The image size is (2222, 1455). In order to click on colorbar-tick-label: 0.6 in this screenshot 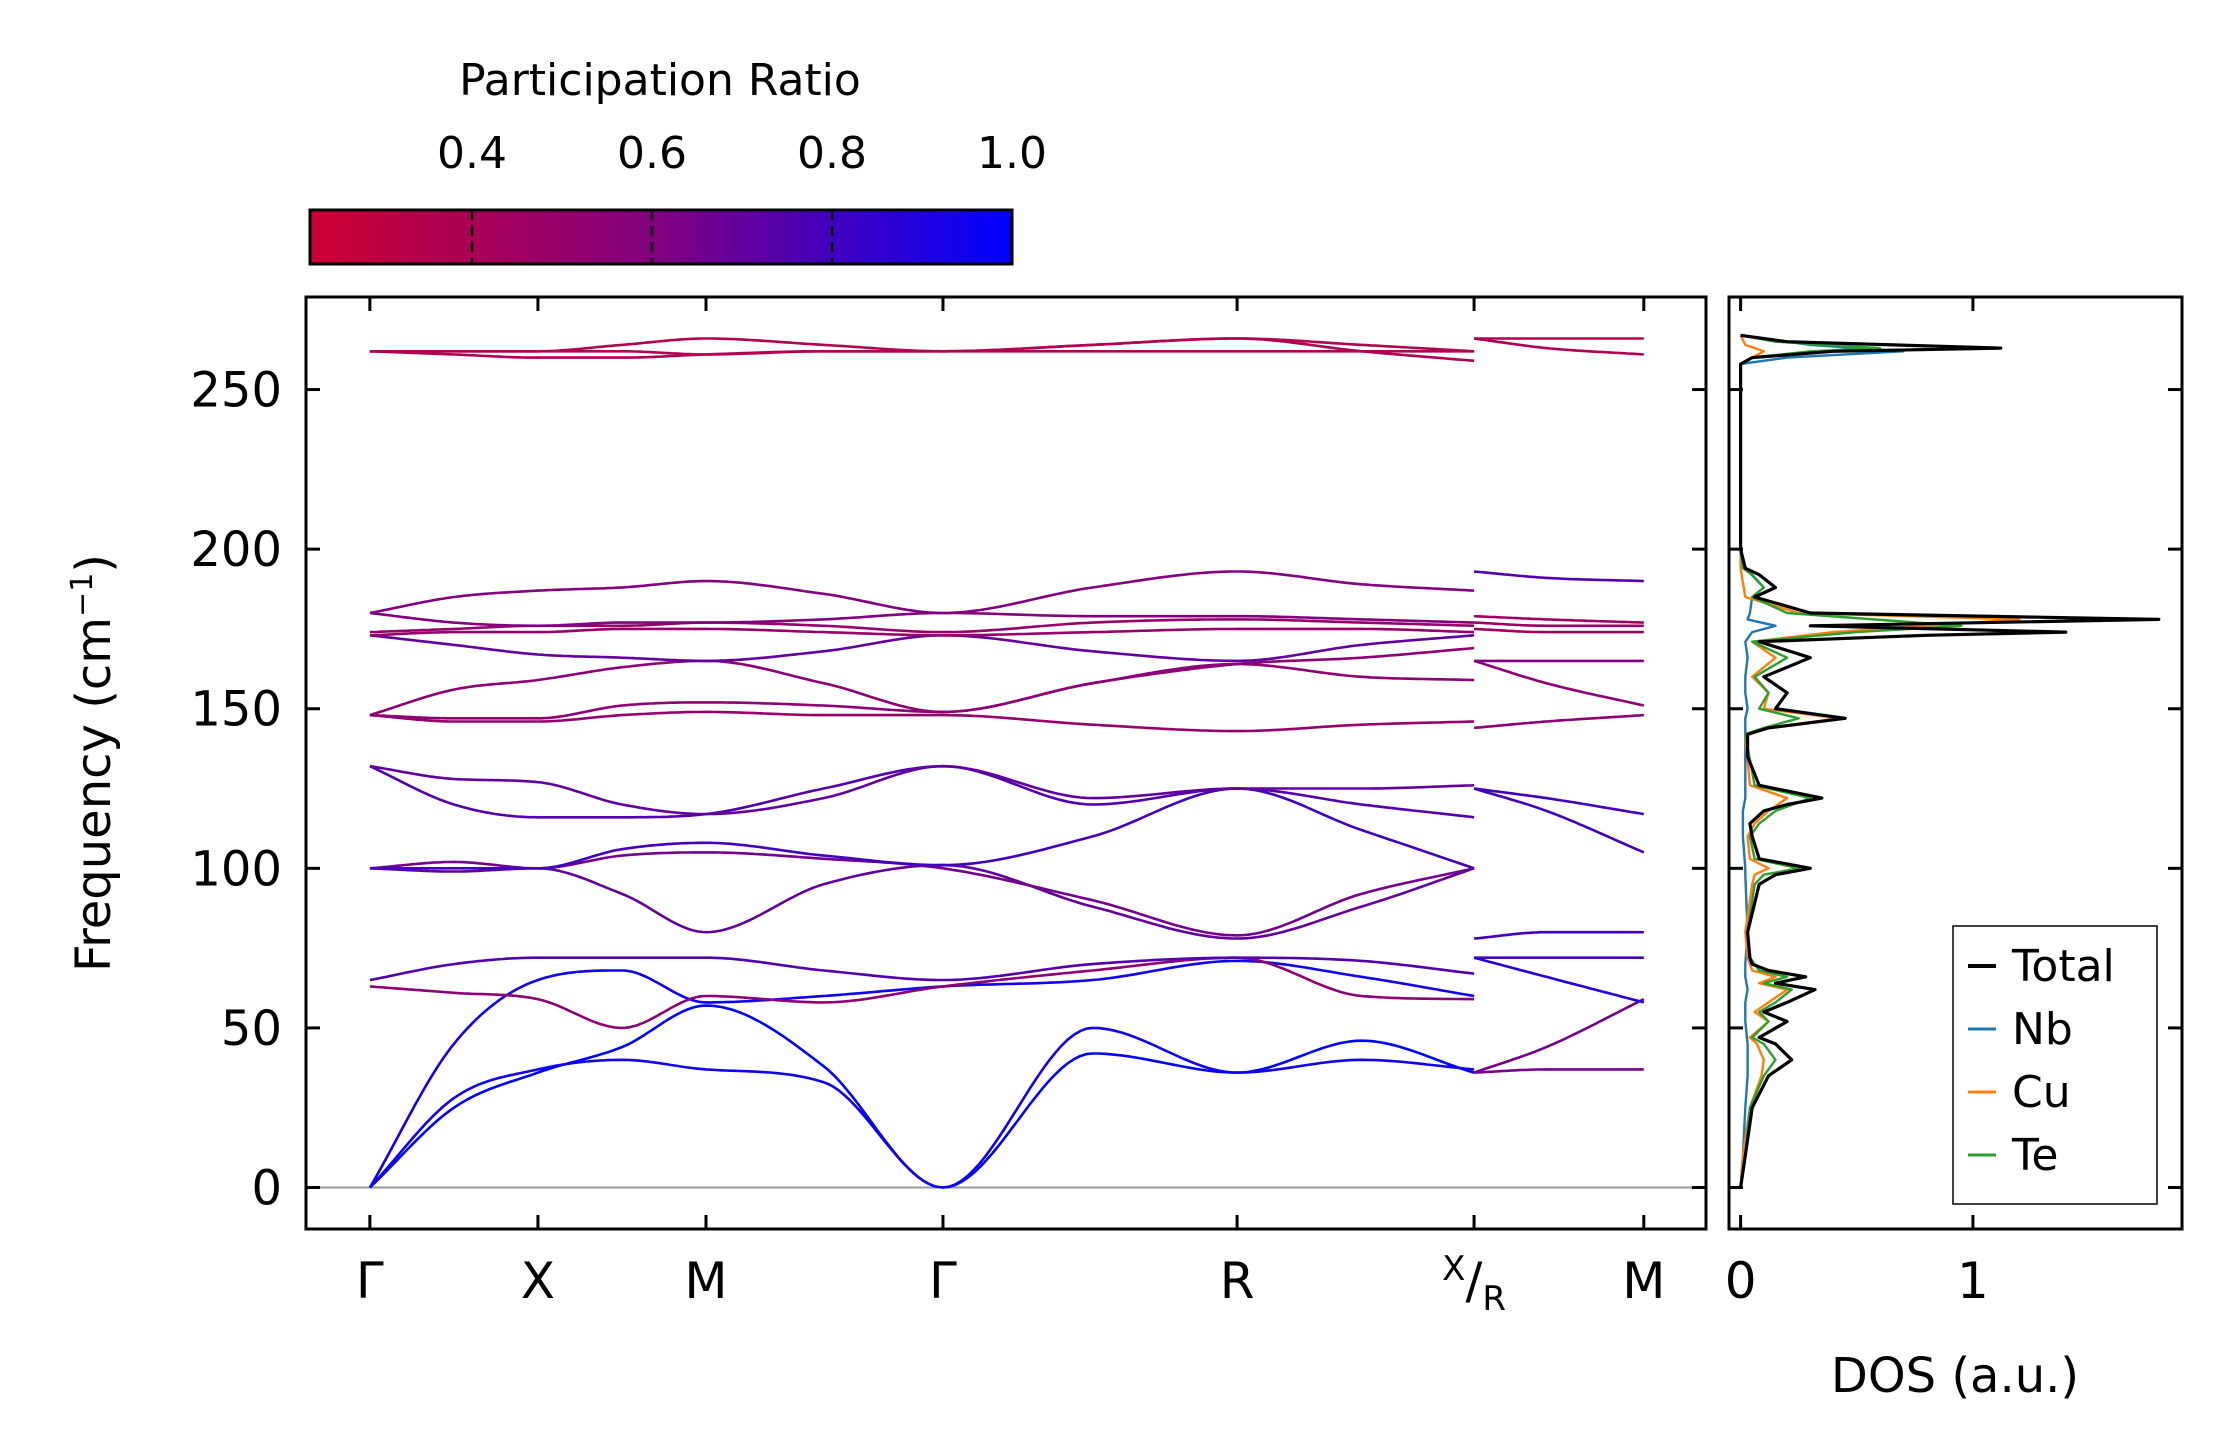, I will do `click(652, 153)`.